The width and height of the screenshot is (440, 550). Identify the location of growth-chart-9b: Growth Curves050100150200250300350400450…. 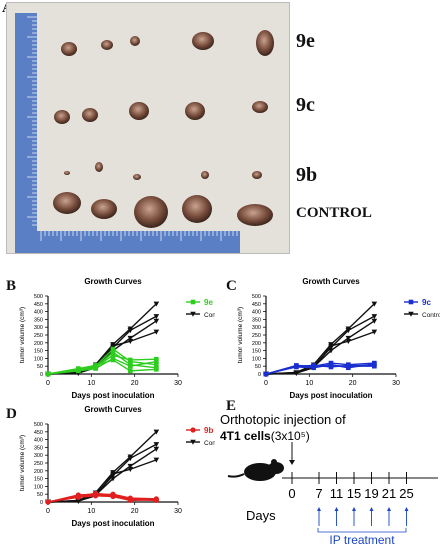
(117, 466).